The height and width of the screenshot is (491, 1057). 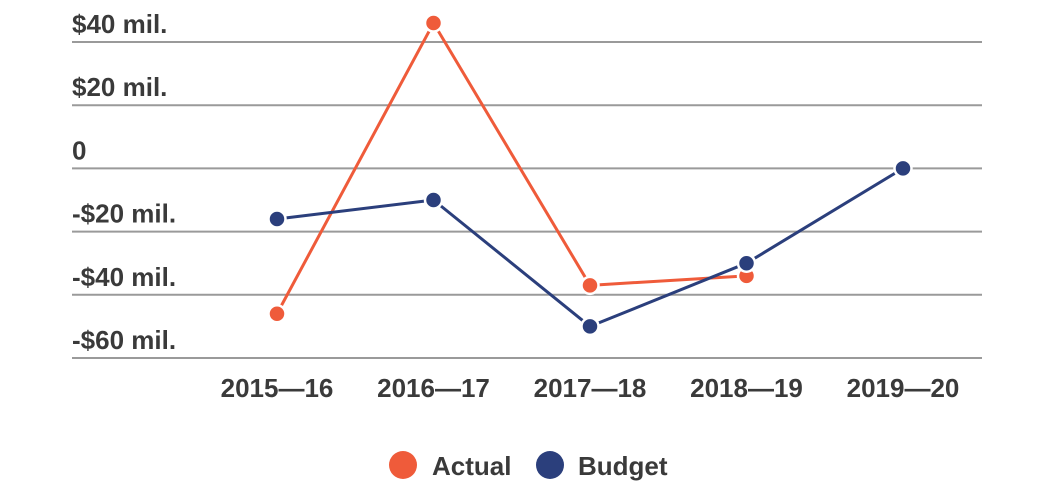 I want to click on y-tick-label: 0, so click(x=79, y=150).